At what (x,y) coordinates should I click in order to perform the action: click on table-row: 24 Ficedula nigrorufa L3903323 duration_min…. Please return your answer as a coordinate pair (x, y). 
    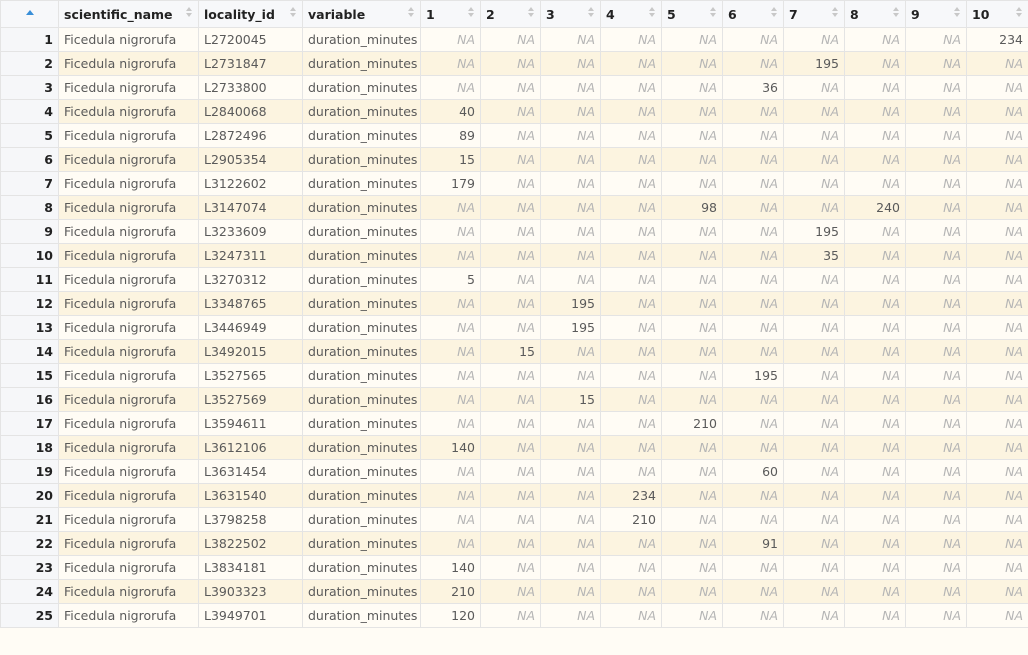
    Looking at the image, I should click on (514, 591).